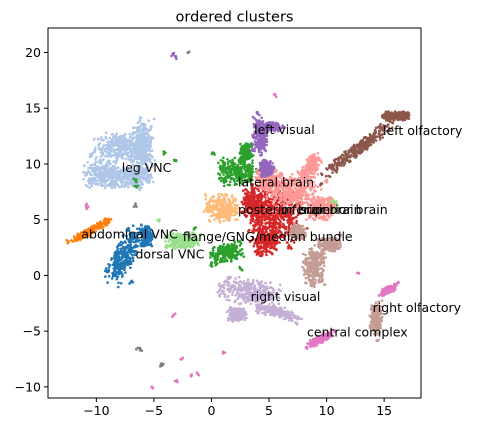  I want to click on chart-title: ordered clusters, so click(235, 18).